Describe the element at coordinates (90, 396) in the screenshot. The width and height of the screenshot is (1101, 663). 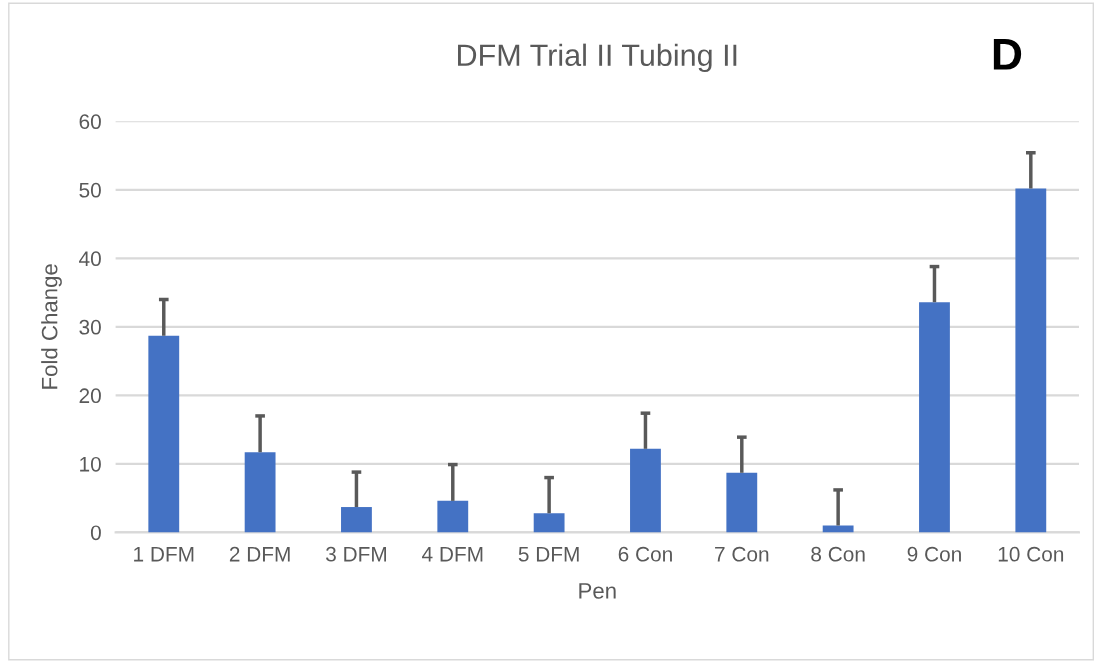
I see `y-tick-label: 20` at that location.